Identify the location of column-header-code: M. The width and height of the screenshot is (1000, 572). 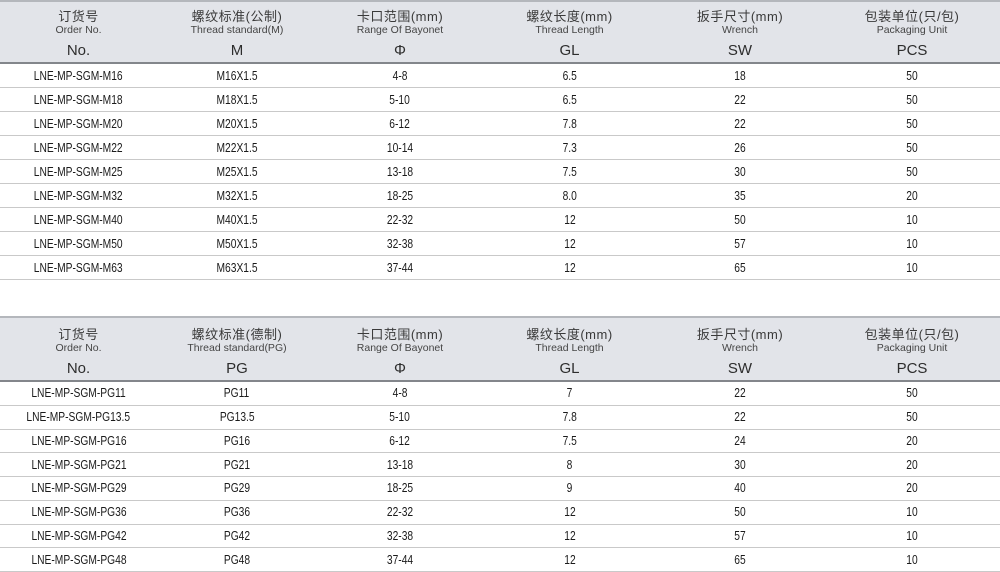
(237, 50).